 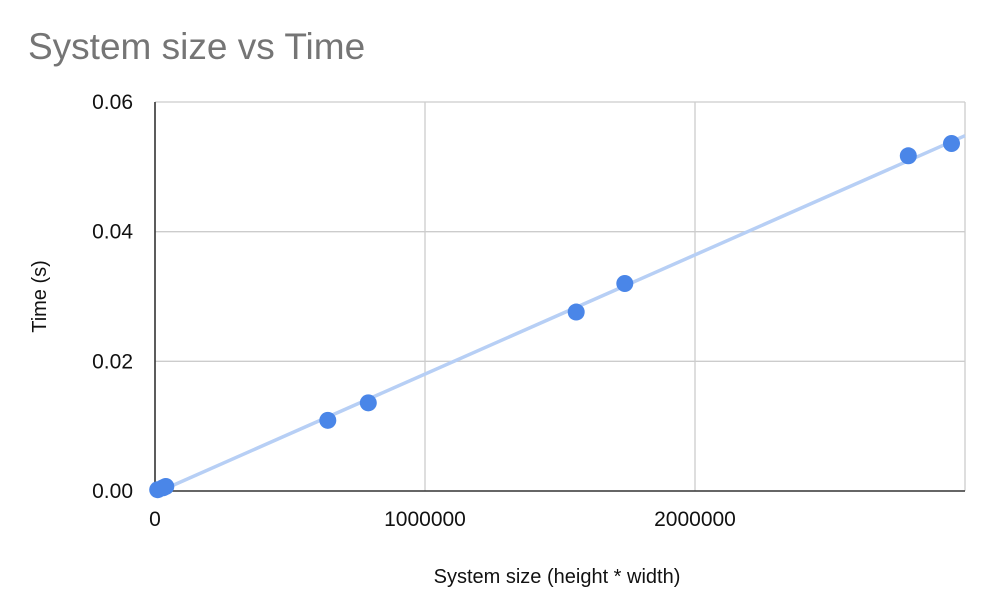 I want to click on y-tick-label: 0.06, so click(x=112, y=102).